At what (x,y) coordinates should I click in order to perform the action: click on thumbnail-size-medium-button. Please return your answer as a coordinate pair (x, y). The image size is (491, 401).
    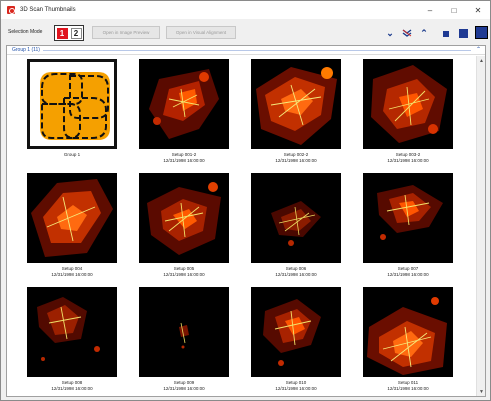
    Looking at the image, I should click on (463, 33).